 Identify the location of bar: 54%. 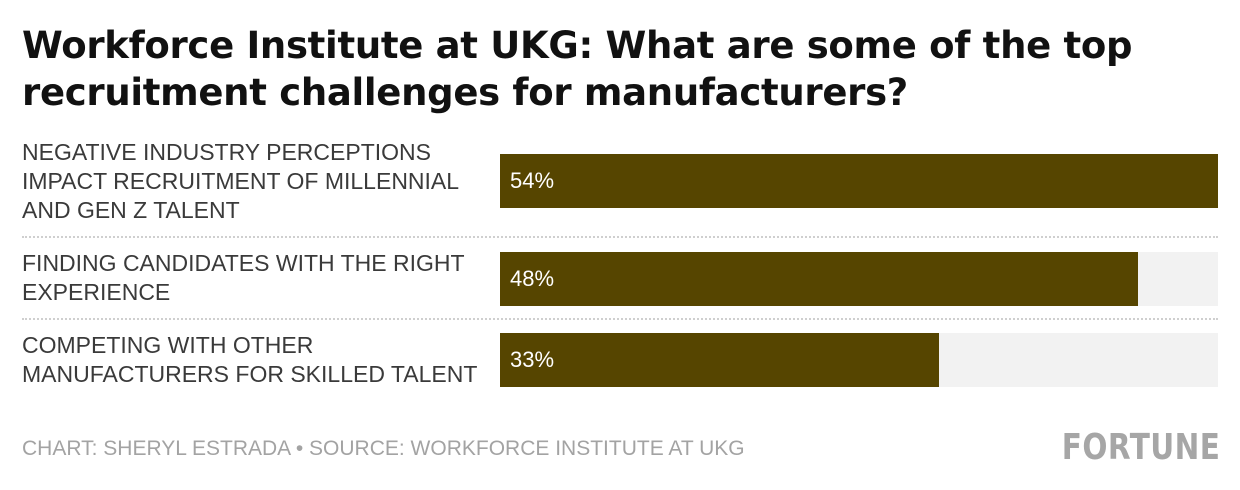
(859, 181).